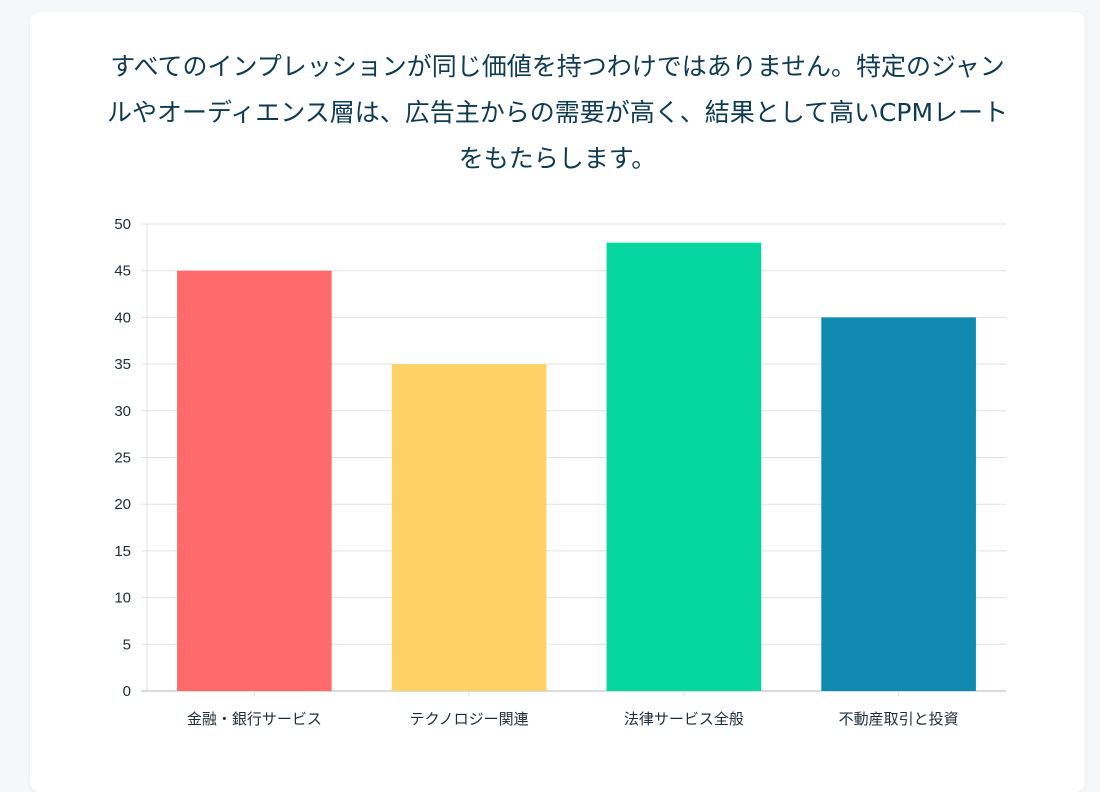 This screenshot has width=1100, height=792. I want to click on y-tick-label-40: 40, so click(122, 317).